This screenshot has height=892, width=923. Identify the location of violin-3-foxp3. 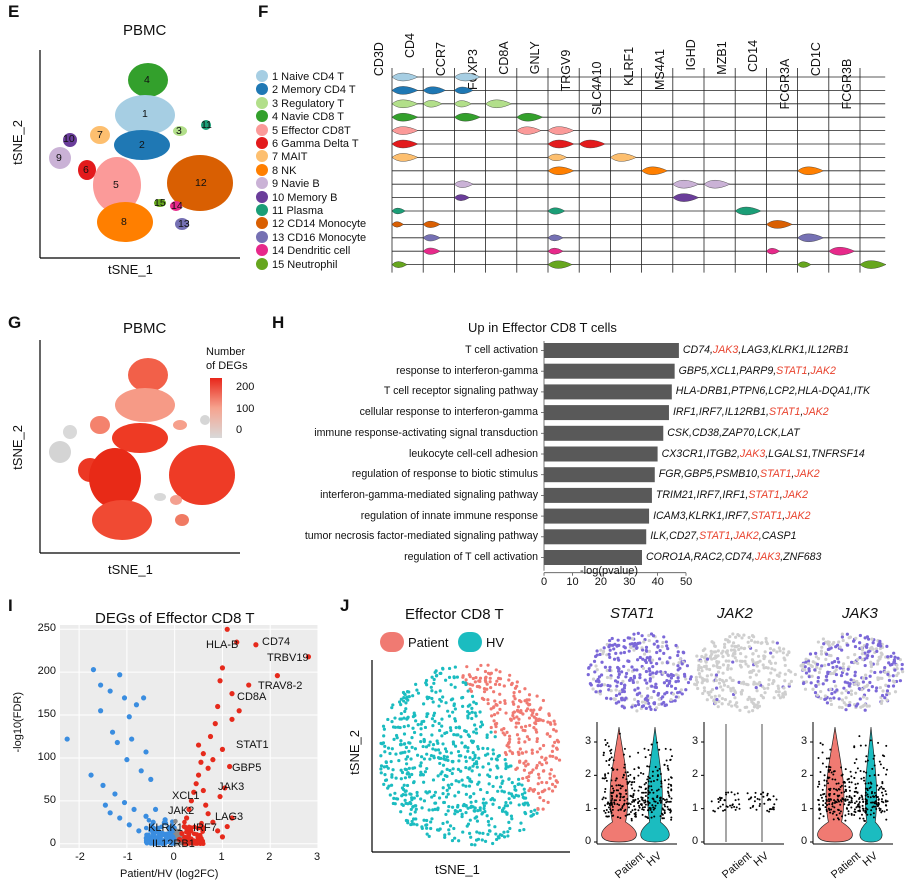
(499, 103).